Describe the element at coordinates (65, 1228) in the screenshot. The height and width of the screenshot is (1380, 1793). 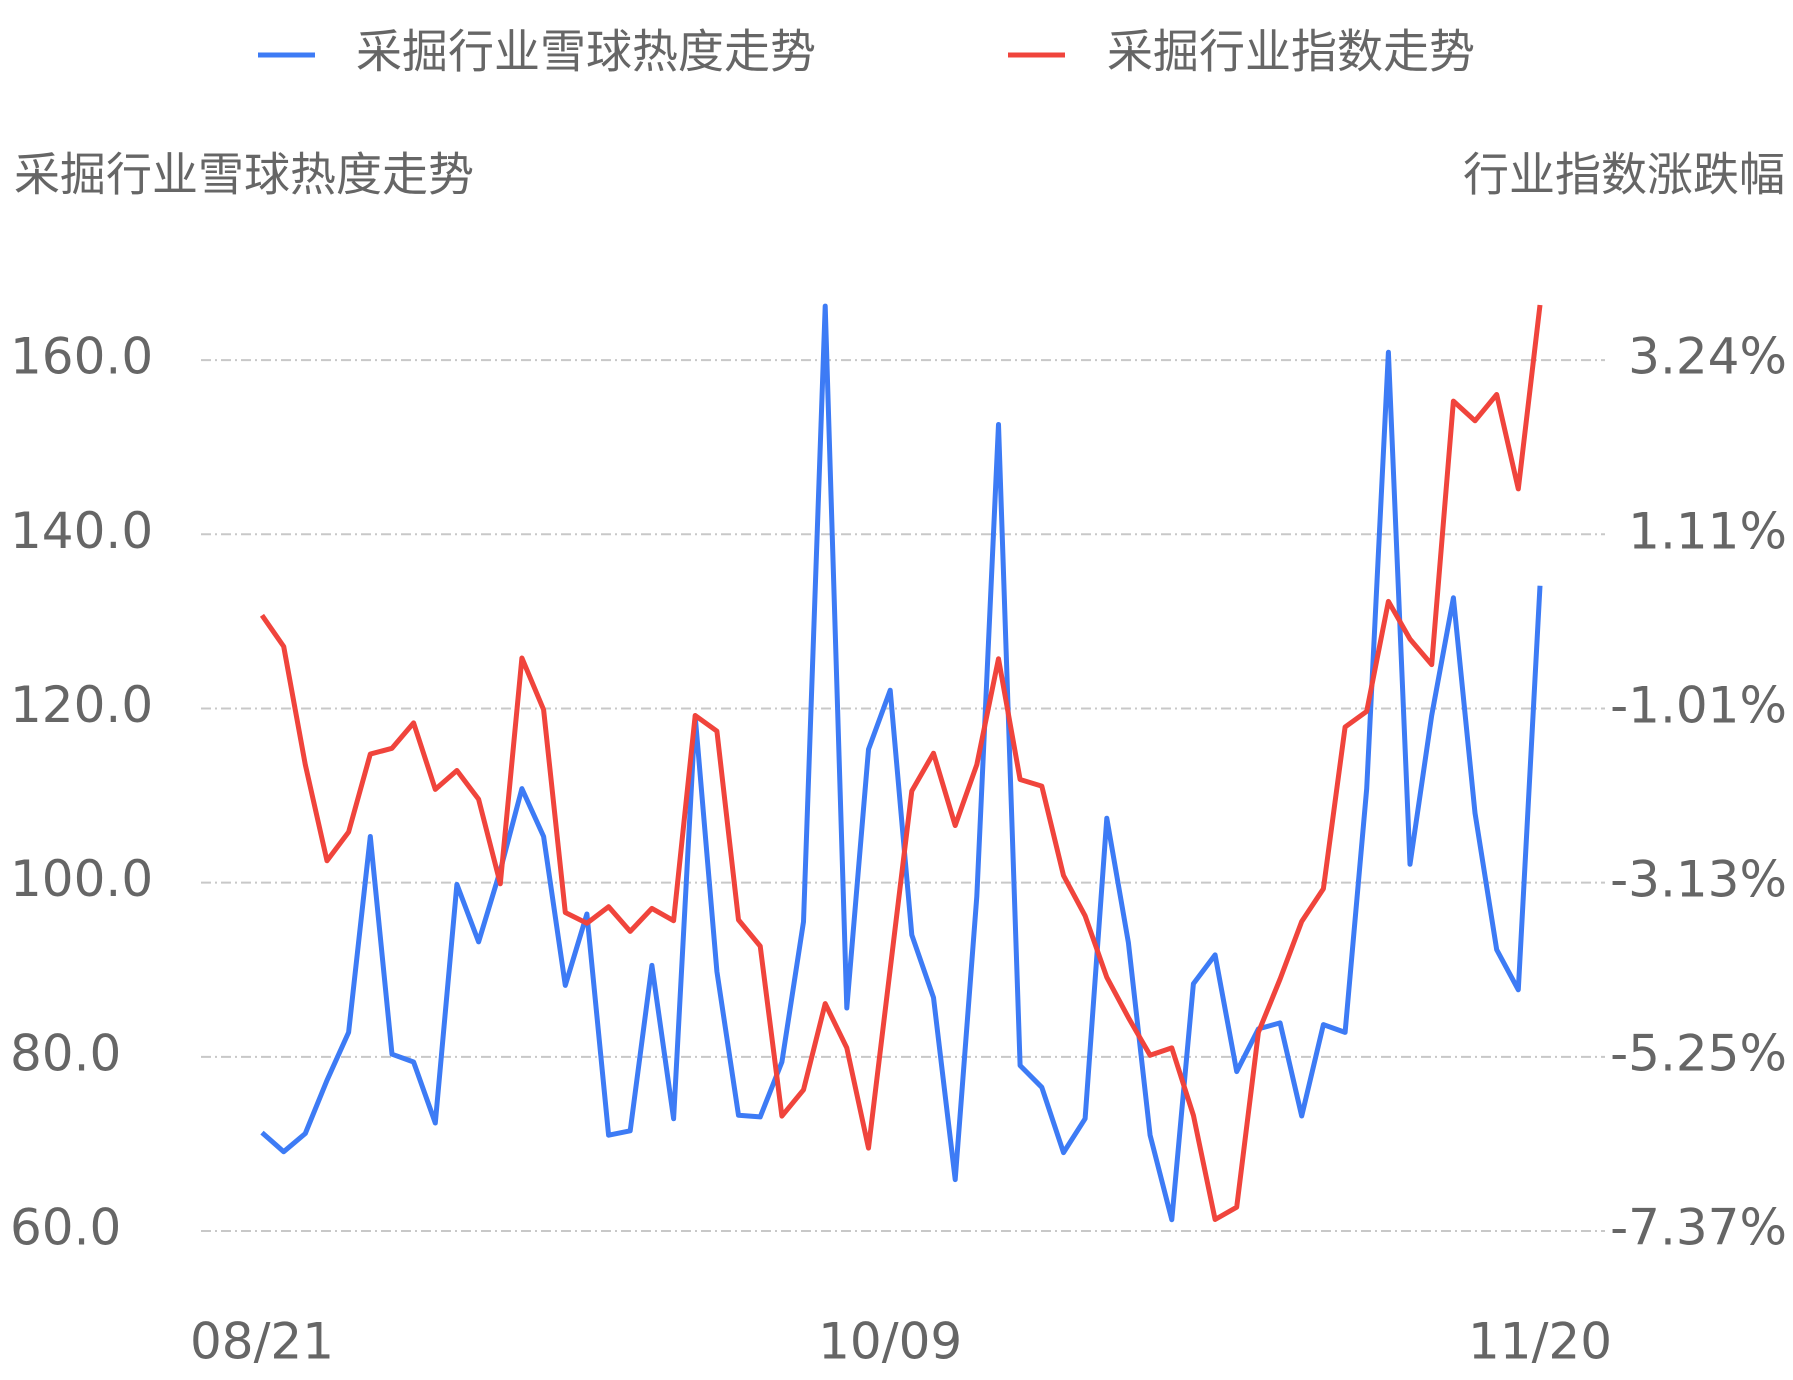
I see `y-tick-label: 60.0` at that location.